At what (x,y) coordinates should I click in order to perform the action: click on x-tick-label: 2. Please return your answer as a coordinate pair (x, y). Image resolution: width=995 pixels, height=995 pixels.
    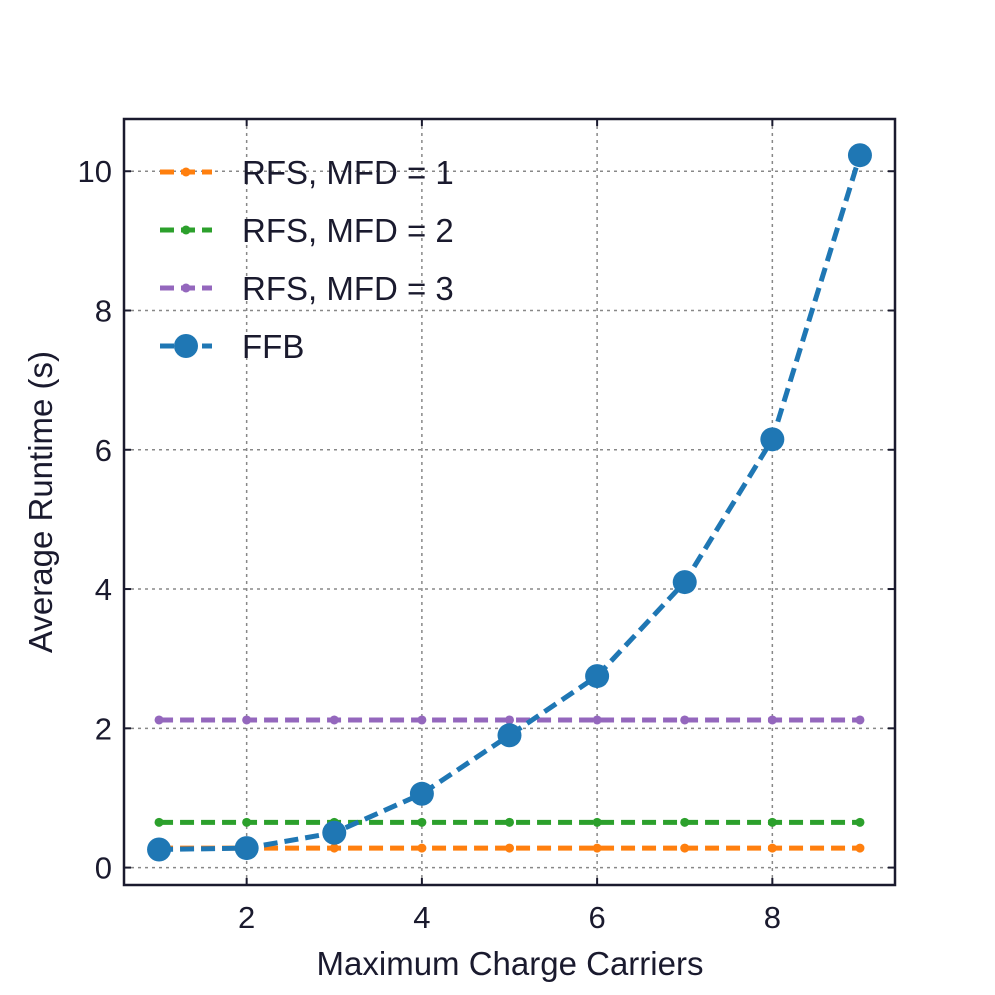
    Looking at the image, I should click on (246, 917).